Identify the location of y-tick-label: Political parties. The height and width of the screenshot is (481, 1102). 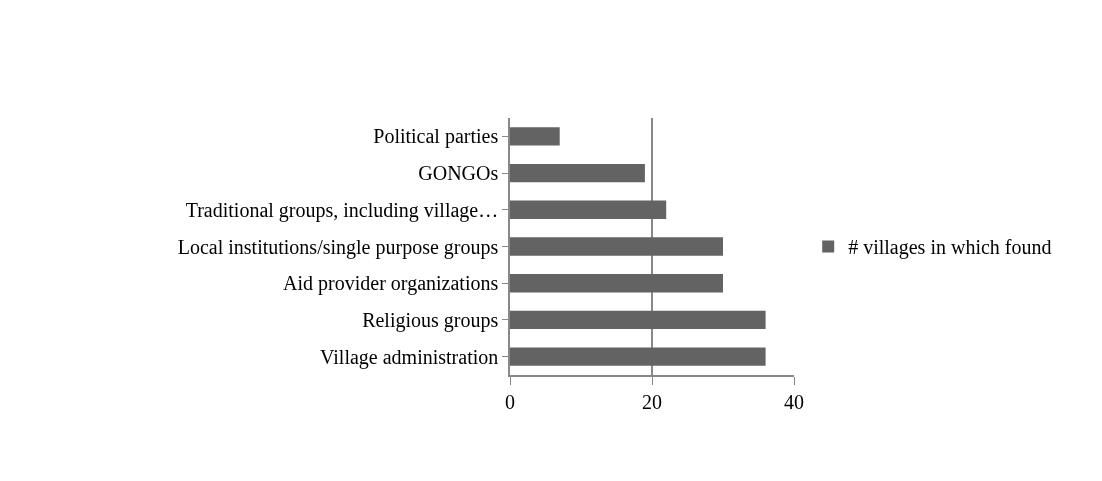
(436, 137).